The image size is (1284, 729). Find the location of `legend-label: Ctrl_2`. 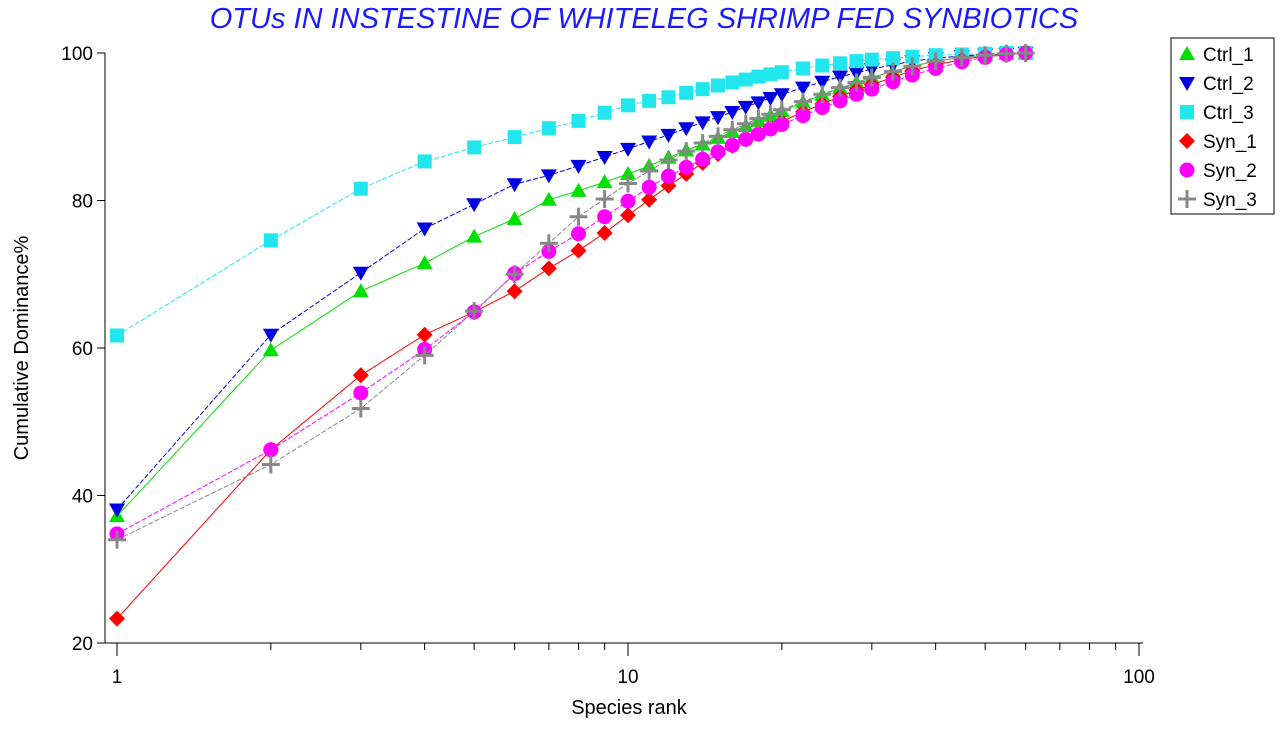

legend-label: Ctrl_2 is located at coordinates (1228, 84).